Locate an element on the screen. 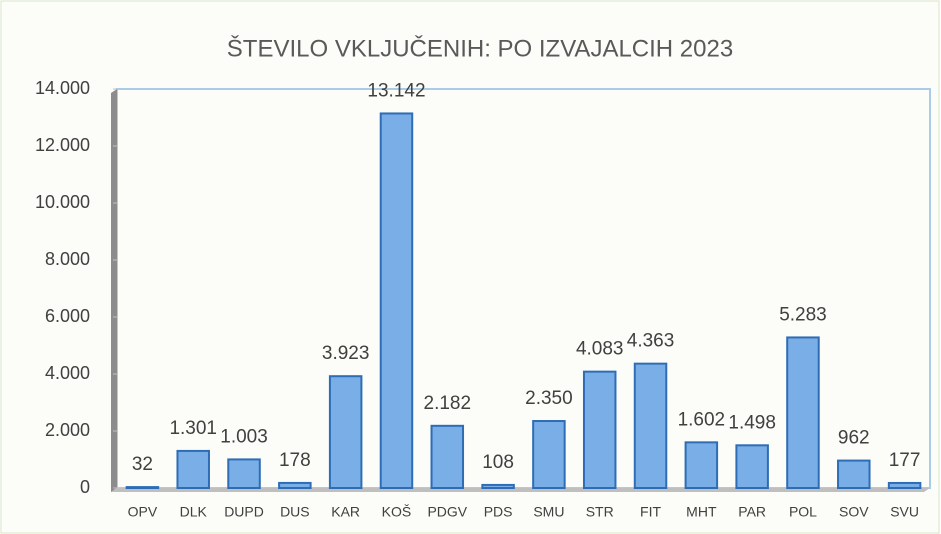 The height and width of the screenshot is (534, 941). y-tick-label: 10.000 is located at coordinates (62, 202).